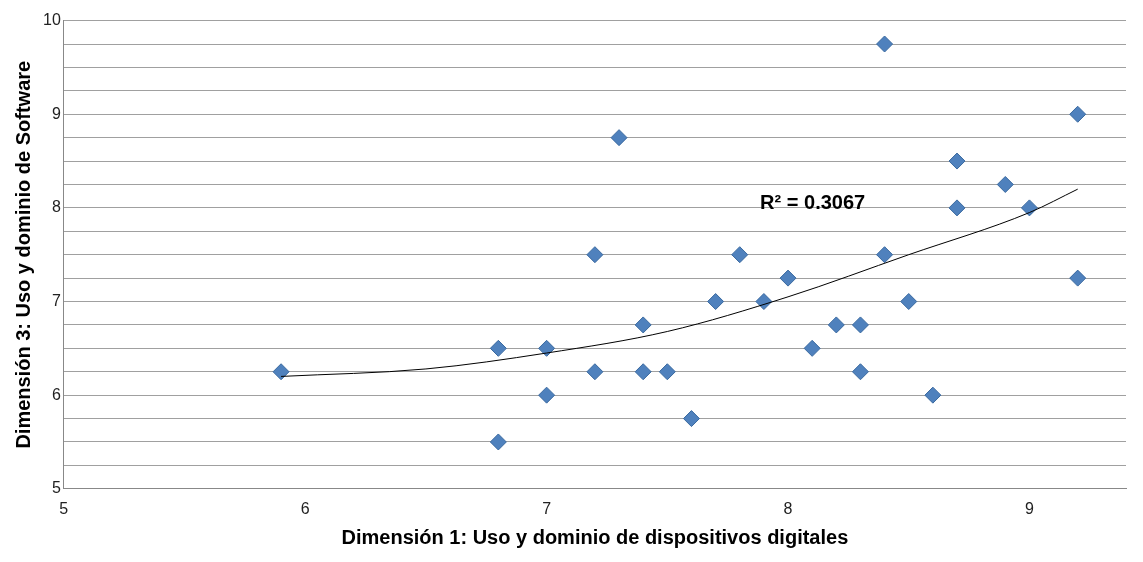 Image resolution: width=1143 pixels, height=562 pixels. I want to click on x-axis-title: Dimensión 1: Uso y dominio de dispositivos digitales, so click(595, 536).